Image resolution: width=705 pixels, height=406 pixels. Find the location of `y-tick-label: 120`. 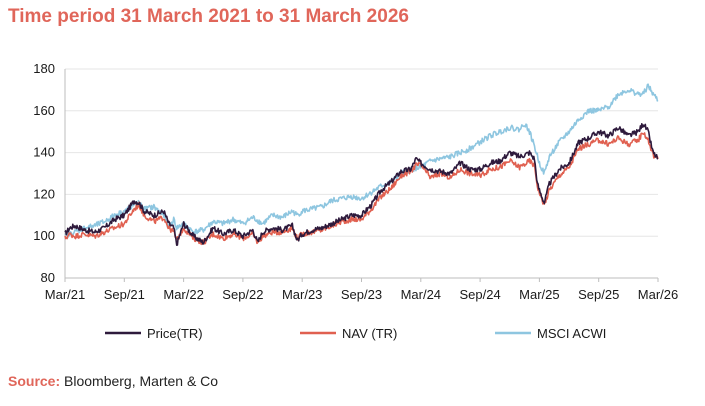

y-tick-label: 120 is located at coordinates (44, 193).